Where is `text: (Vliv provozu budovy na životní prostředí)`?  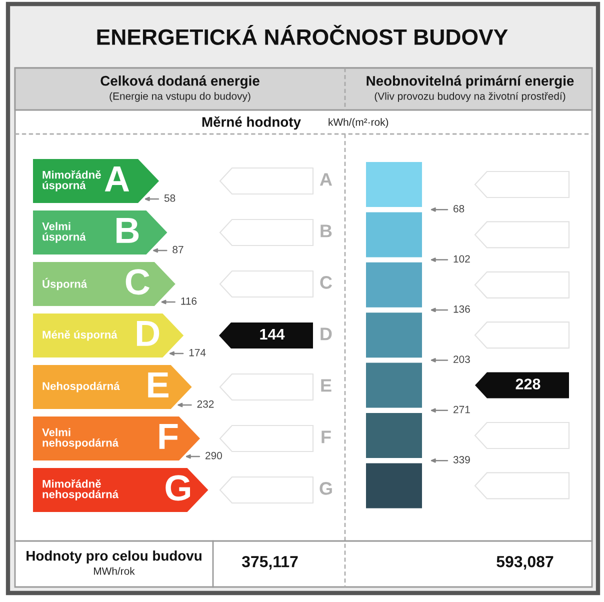 text: (Vliv provozu budovy na životní prostředí) is located at coordinates (470, 97).